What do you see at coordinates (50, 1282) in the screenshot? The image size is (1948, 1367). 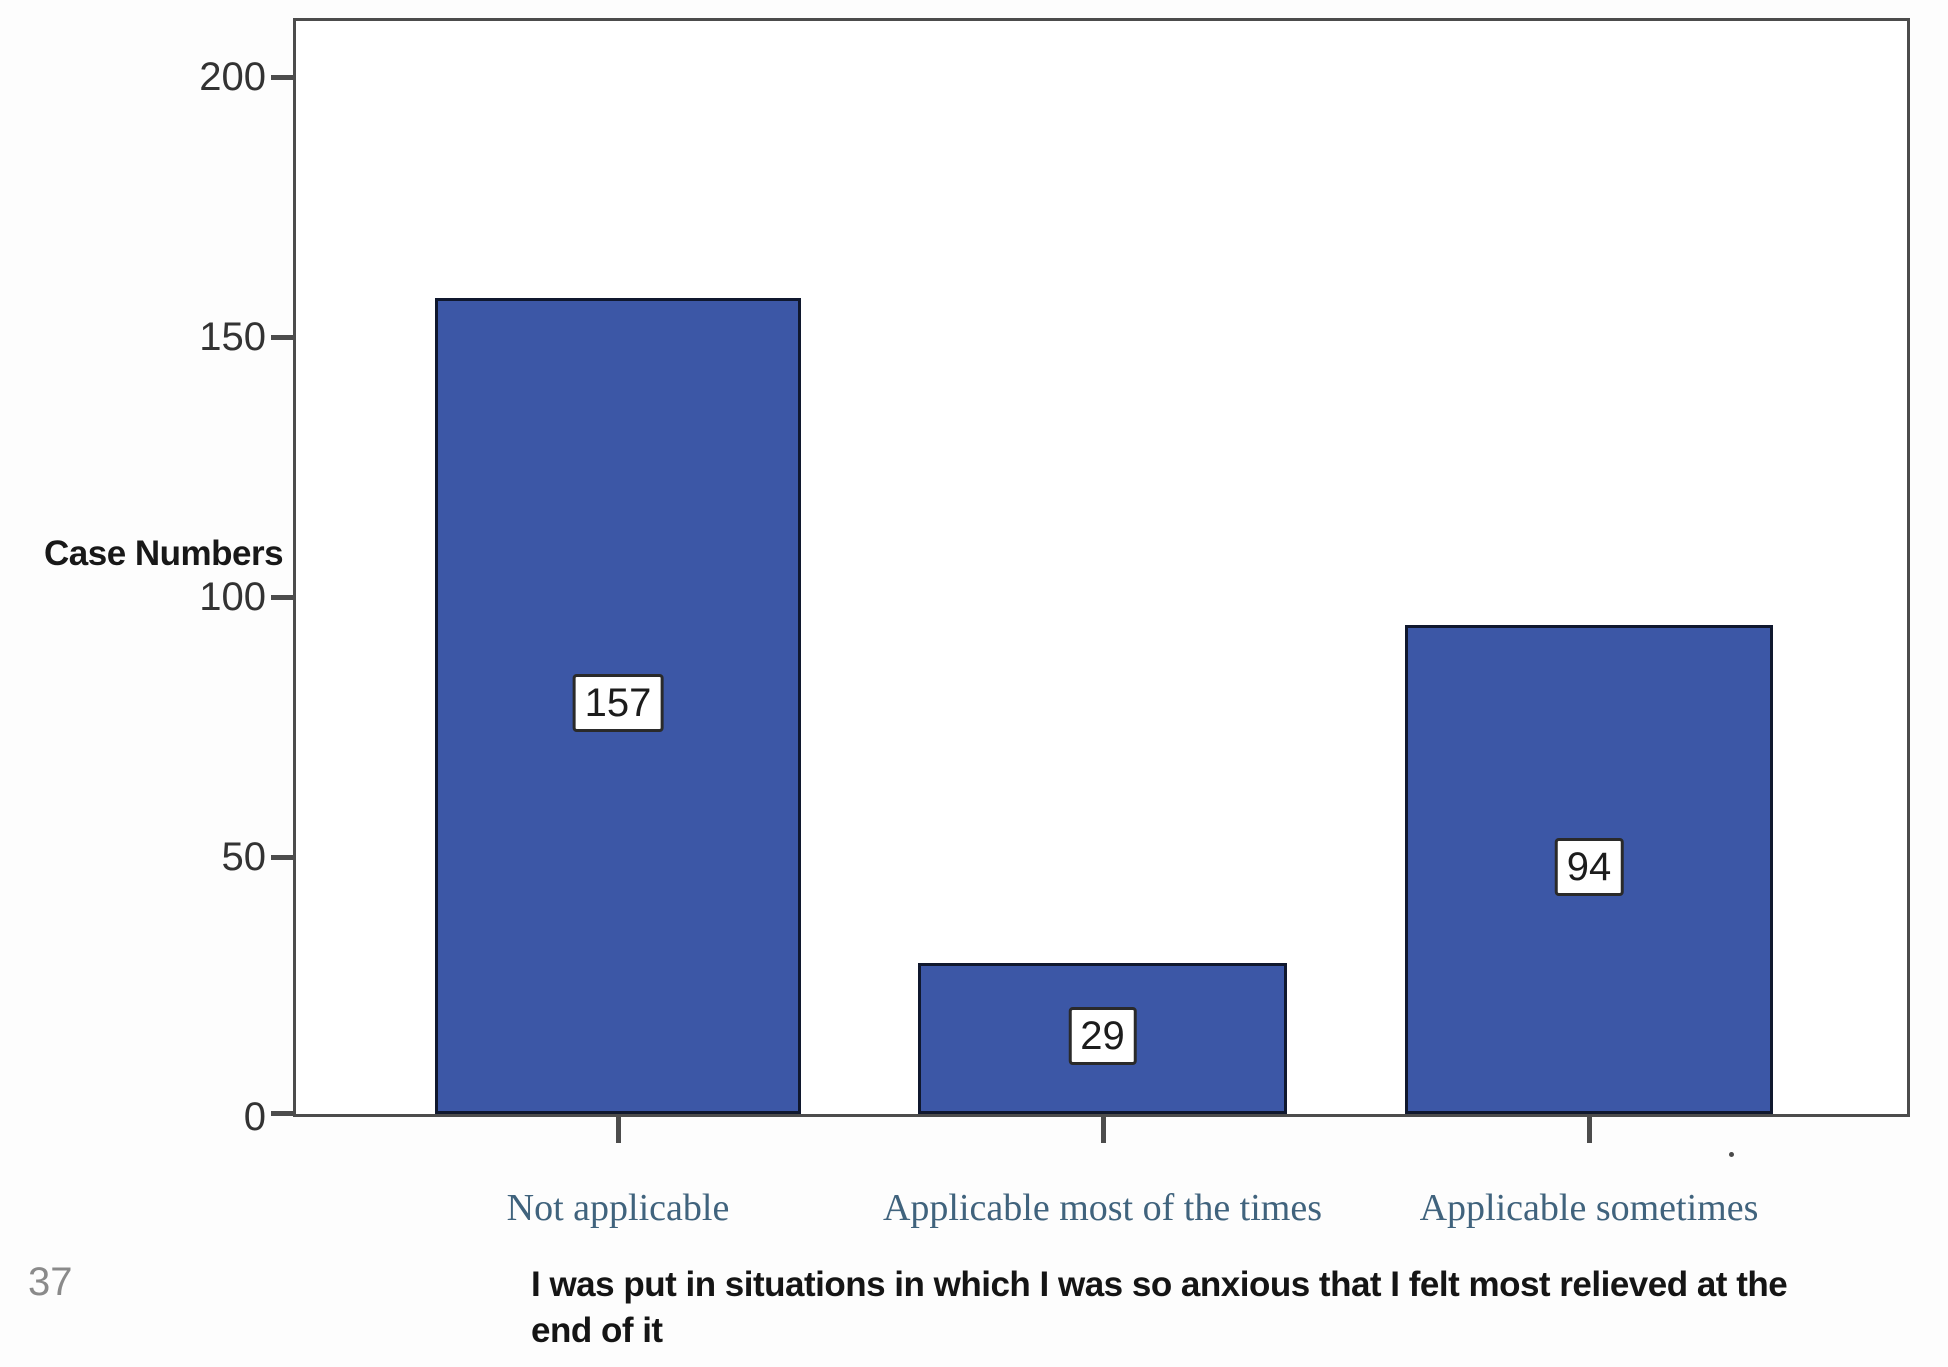 I see `page-number: 37` at bounding box center [50, 1282].